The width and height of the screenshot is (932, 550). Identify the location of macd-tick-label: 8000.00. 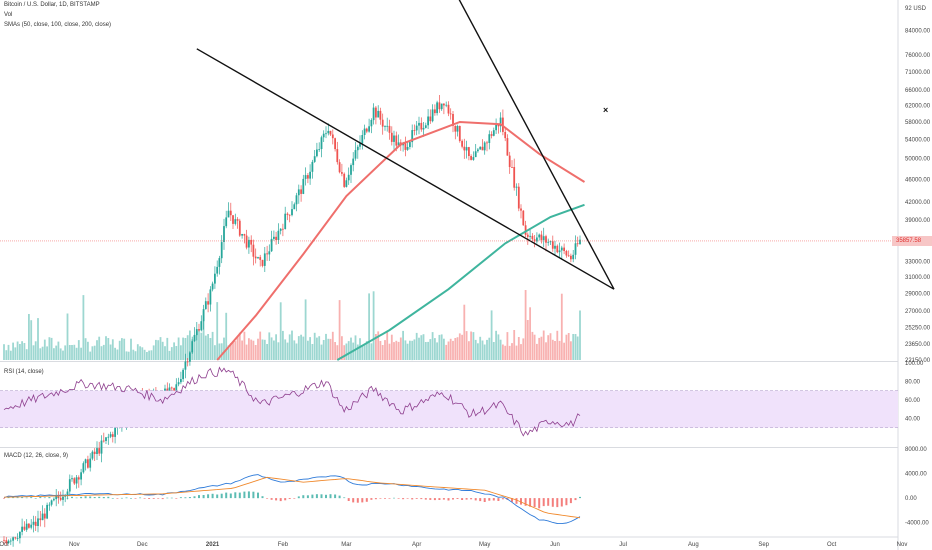
(916, 450).